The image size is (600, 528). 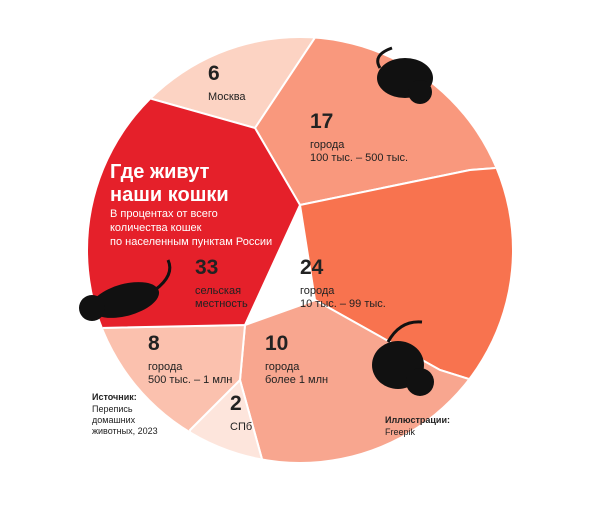 What do you see at coordinates (400, 432) in the screenshot?
I see `credits-text: Freepik` at bounding box center [400, 432].